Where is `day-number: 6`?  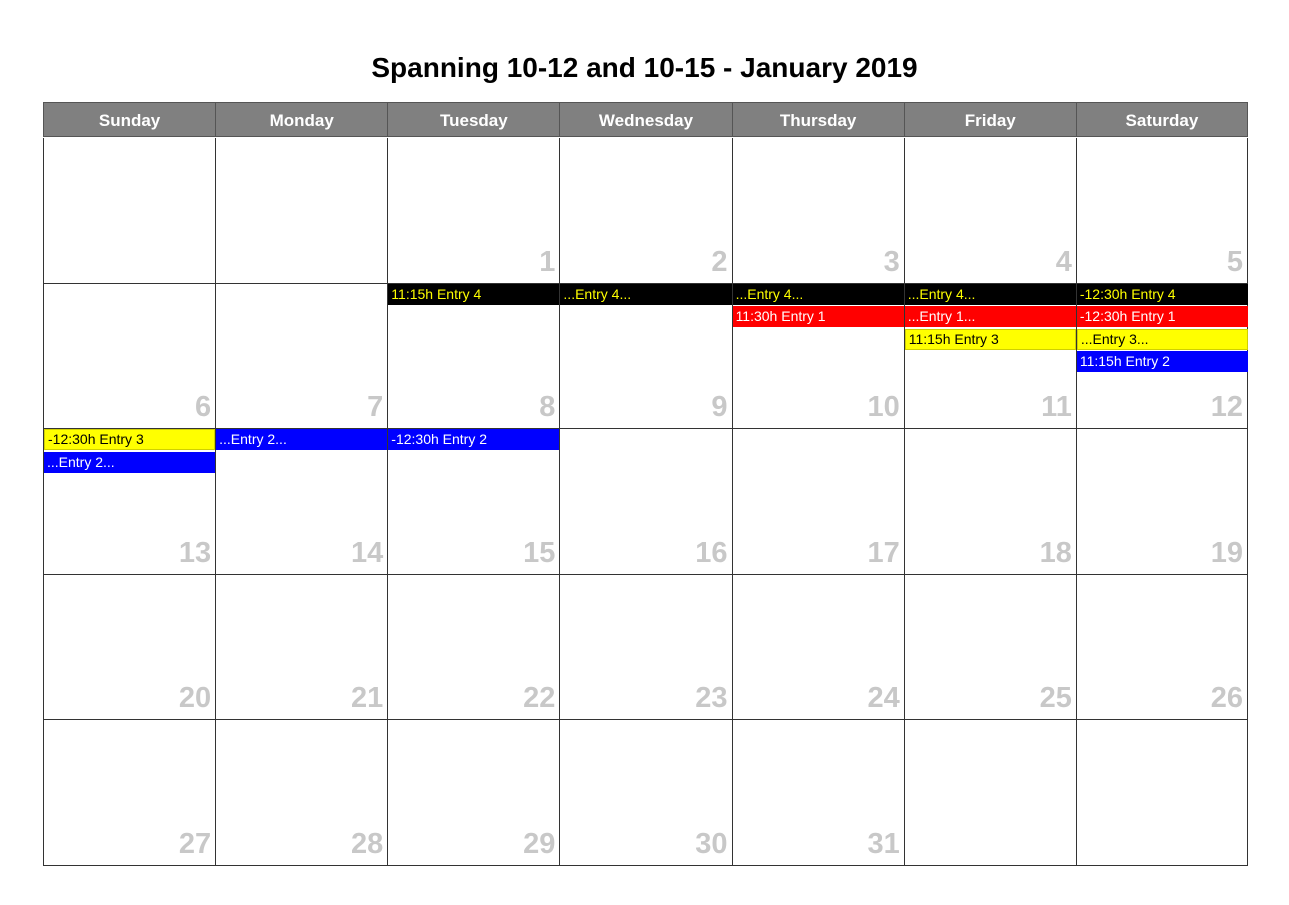 day-number: 6 is located at coordinates (203, 407).